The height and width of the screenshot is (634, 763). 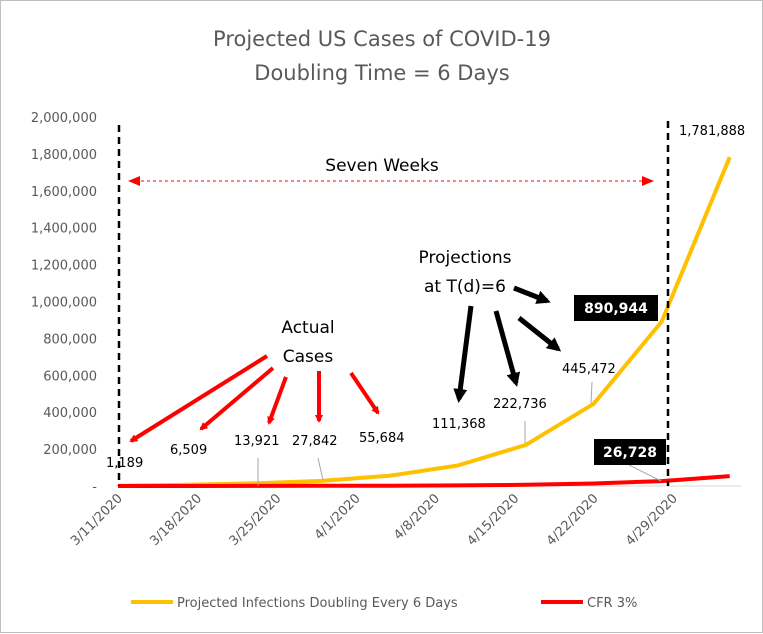 What do you see at coordinates (465, 287) in the screenshot?
I see `projections-label-line2: at T(d)=6` at bounding box center [465, 287].